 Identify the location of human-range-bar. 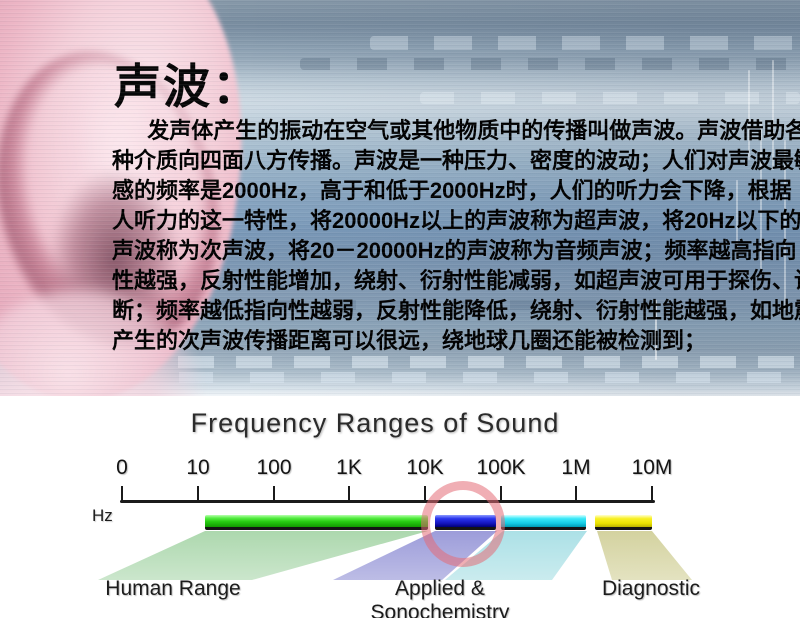
(316, 522).